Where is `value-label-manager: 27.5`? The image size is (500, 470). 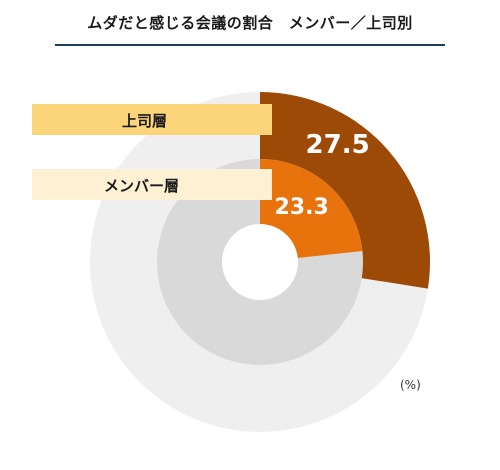 value-label-manager: 27.5 is located at coordinates (338, 145).